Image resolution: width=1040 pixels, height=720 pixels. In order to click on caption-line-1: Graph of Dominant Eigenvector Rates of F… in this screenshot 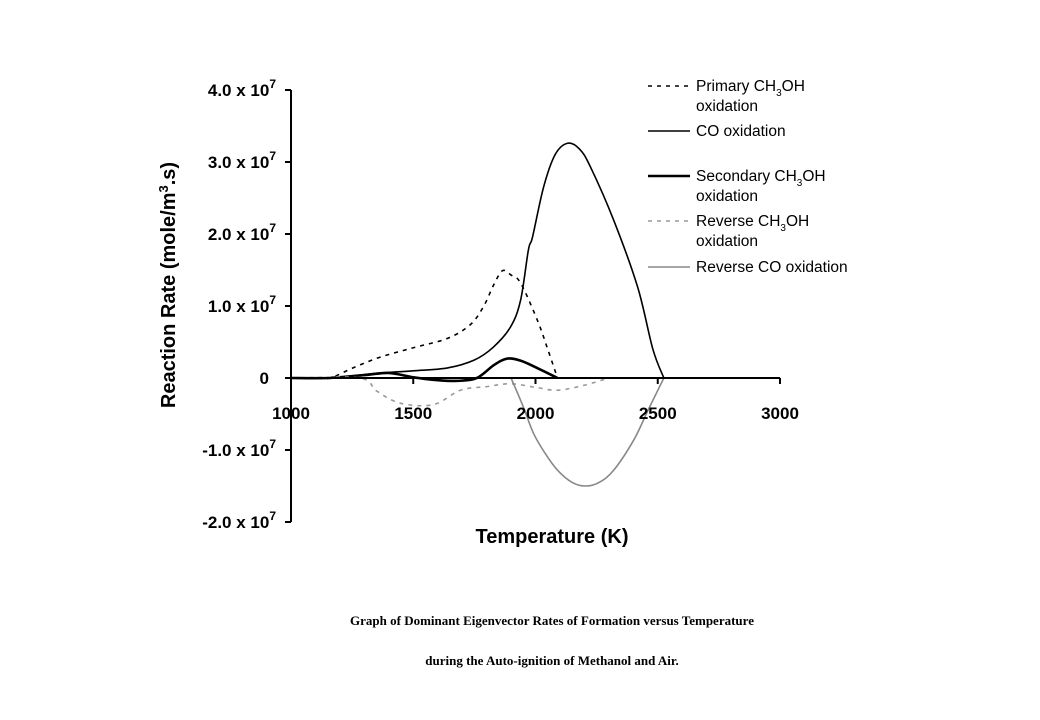, I will do `click(552, 620)`.